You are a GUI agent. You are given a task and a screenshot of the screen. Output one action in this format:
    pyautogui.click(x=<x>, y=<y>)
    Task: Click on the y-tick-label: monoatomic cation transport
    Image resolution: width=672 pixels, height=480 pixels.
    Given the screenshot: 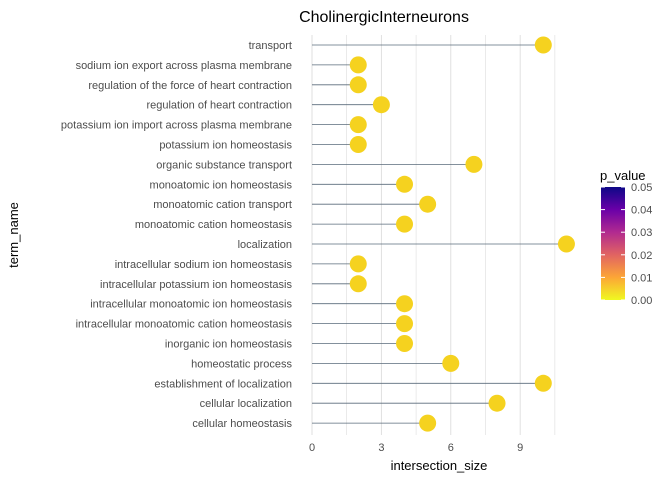 What is the action you would take?
    pyautogui.click(x=222, y=205)
    